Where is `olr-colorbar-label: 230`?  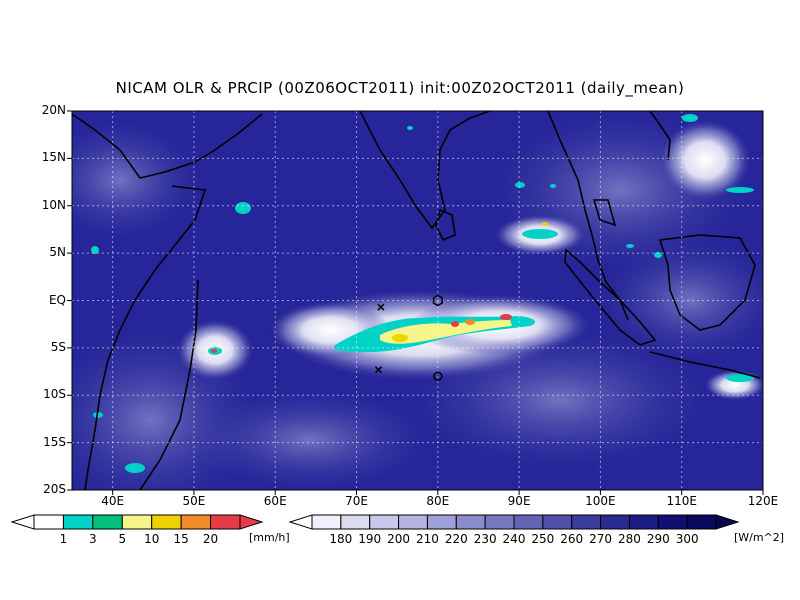 olr-colorbar-label: 230 is located at coordinates (485, 539).